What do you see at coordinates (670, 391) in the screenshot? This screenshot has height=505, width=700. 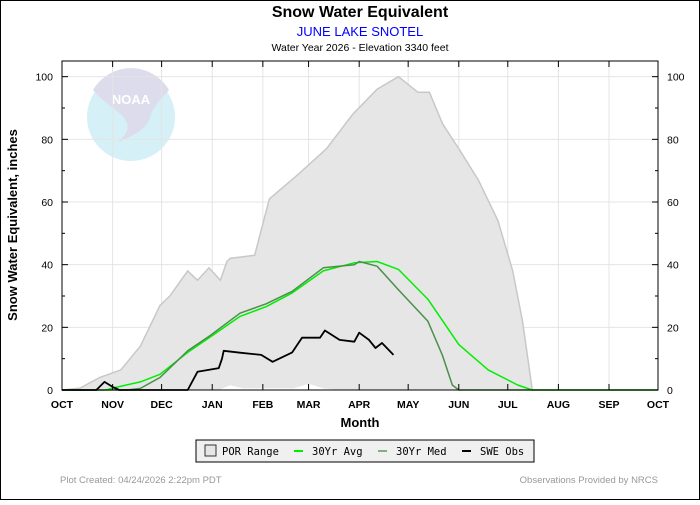 I see `y-tick-label-right: 0` at bounding box center [670, 391].